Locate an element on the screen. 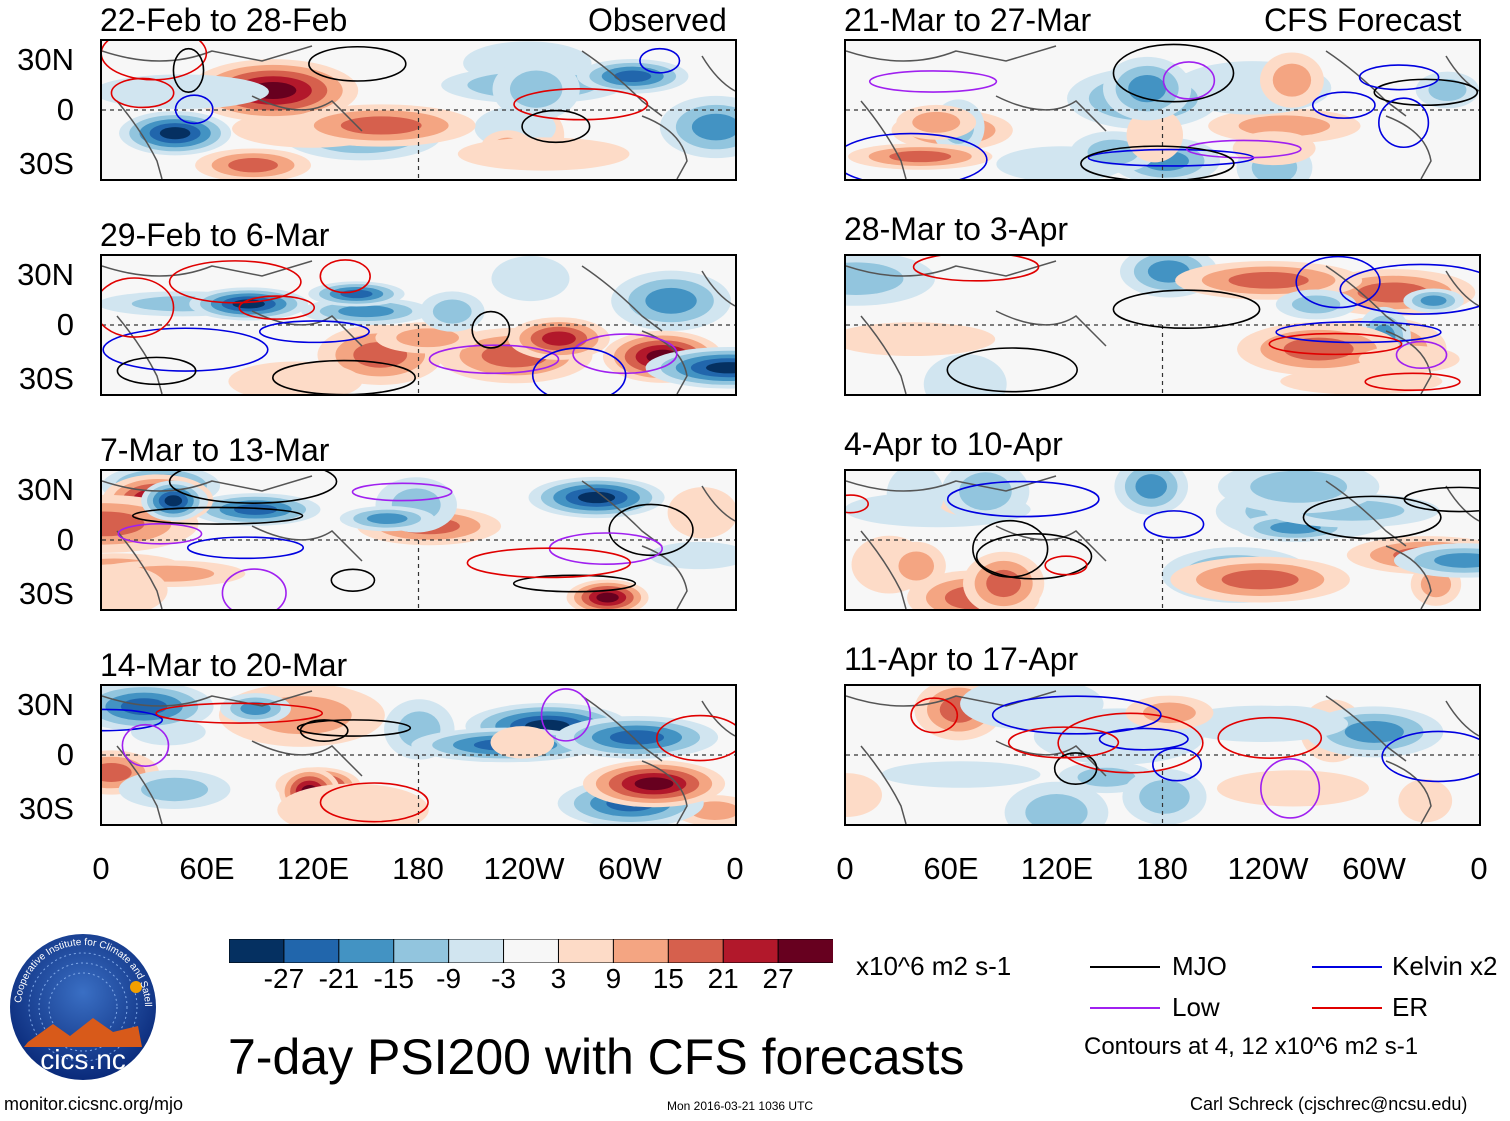 This screenshot has height=1121, width=1510. colorbar-tick-label: -21 is located at coordinates (339, 978).